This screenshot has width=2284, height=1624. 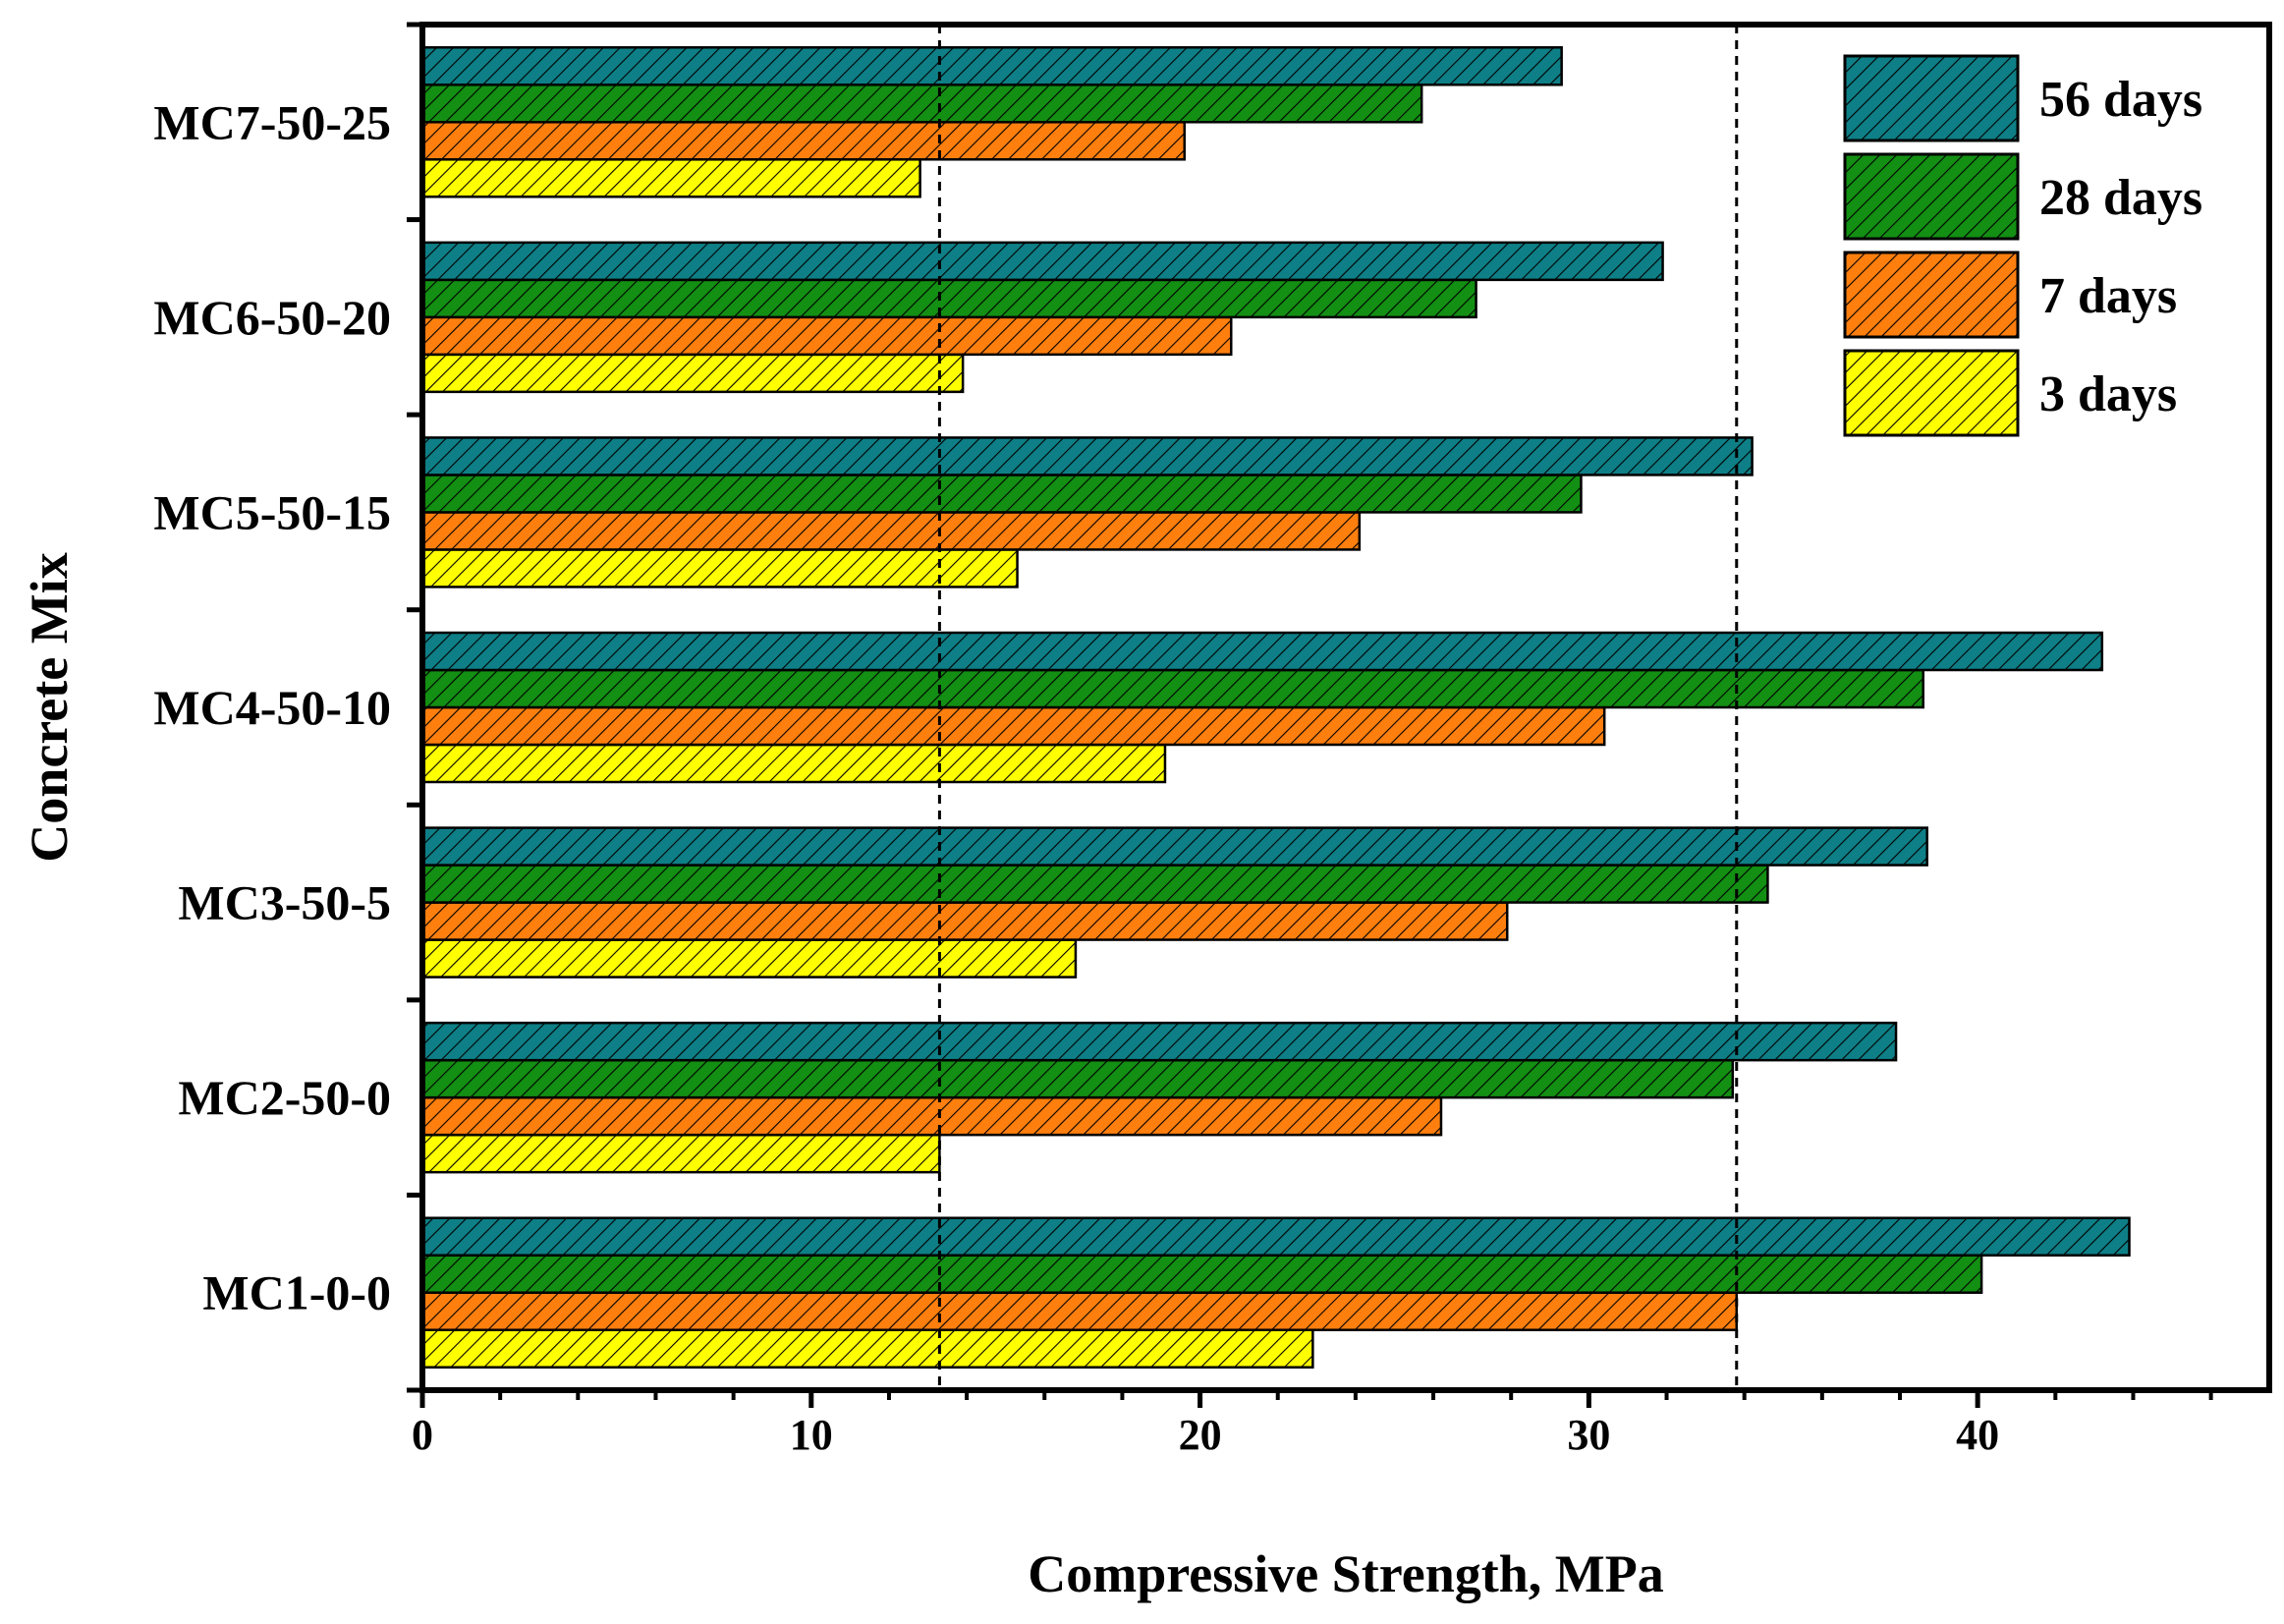 I want to click on bar-mc7-50-25-28-days, so click(x=922, y=104).